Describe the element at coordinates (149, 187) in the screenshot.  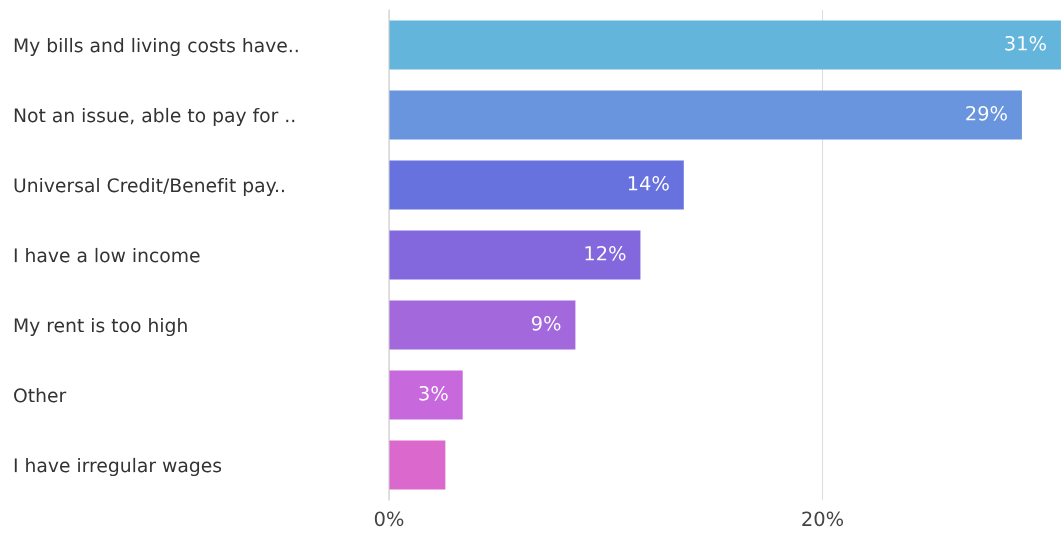
I see `y-tick-label: Universal Credit/Benefit pay..` at that location.